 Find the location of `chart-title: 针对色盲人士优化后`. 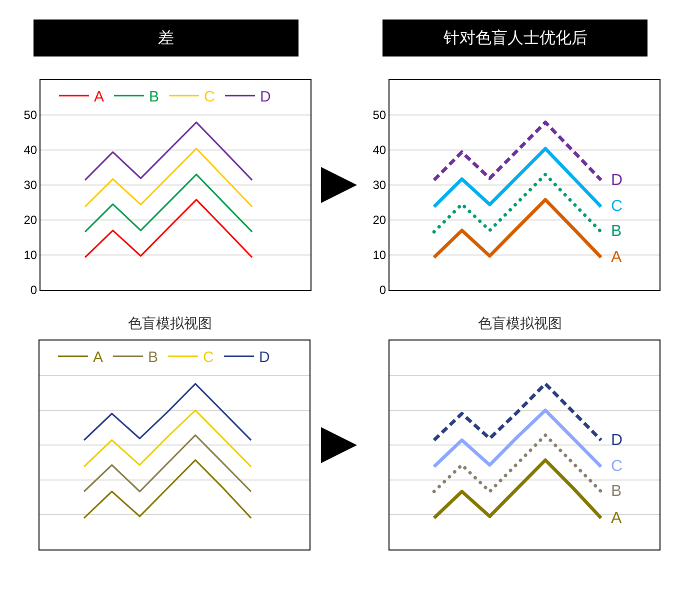

chart-title: 针对色盲人士优化后 is located at coordinates (515, 38).